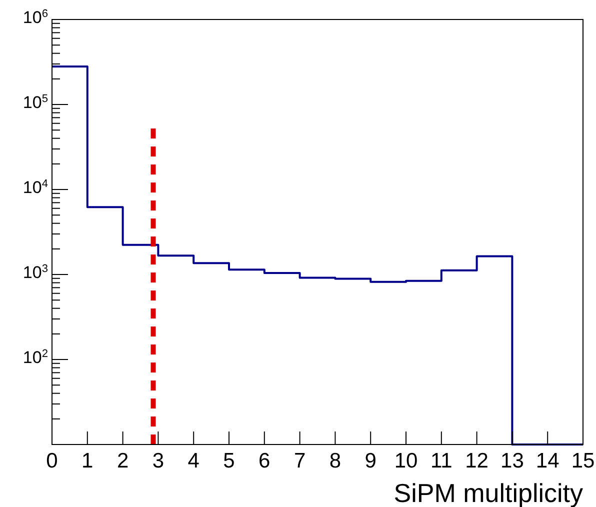 Image resolution: width=596 pixels, height=507 pixels. I want to click on x-tick-label: 4, so click(194, 461).